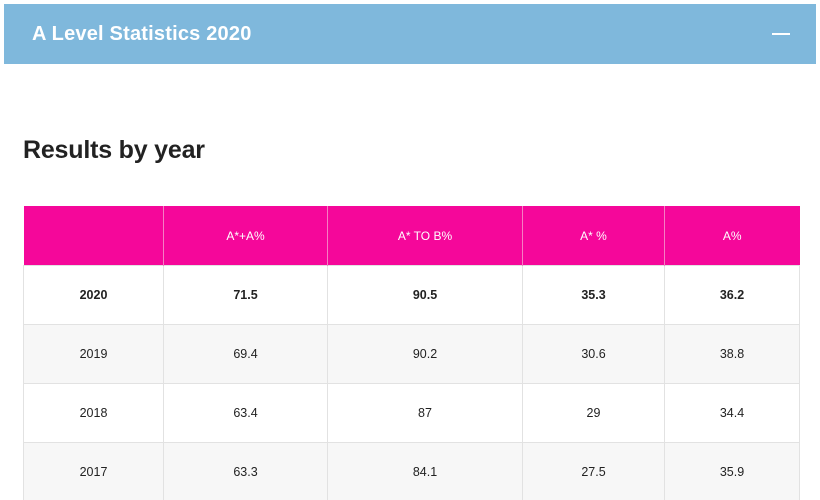 The width and height of the screenshot is (820, 500). Describe the element at coordinates (142, 33) in the screenshot. I see `accordion-title: A Level Statistics 2020` at that location.